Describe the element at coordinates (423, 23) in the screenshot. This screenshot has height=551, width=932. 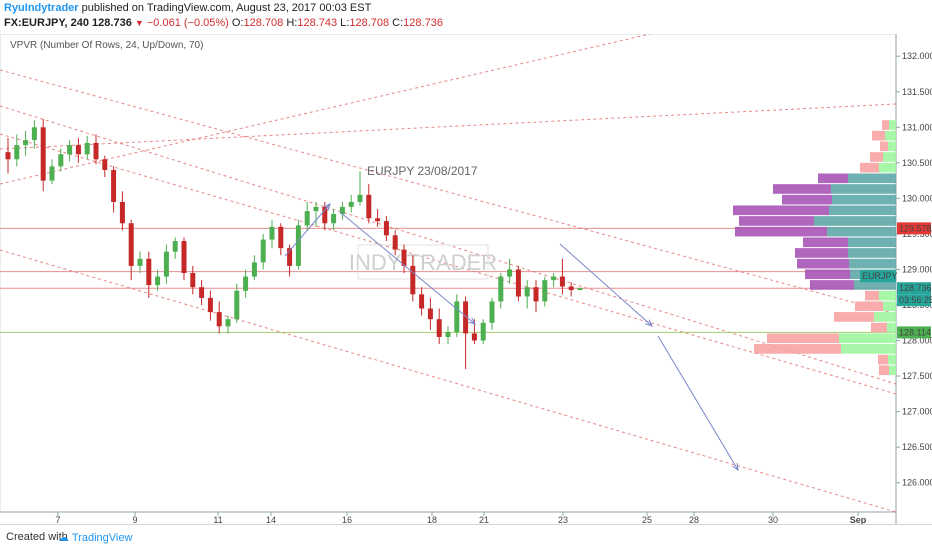
I see `ohlc-close-value: 128.736` at that location.